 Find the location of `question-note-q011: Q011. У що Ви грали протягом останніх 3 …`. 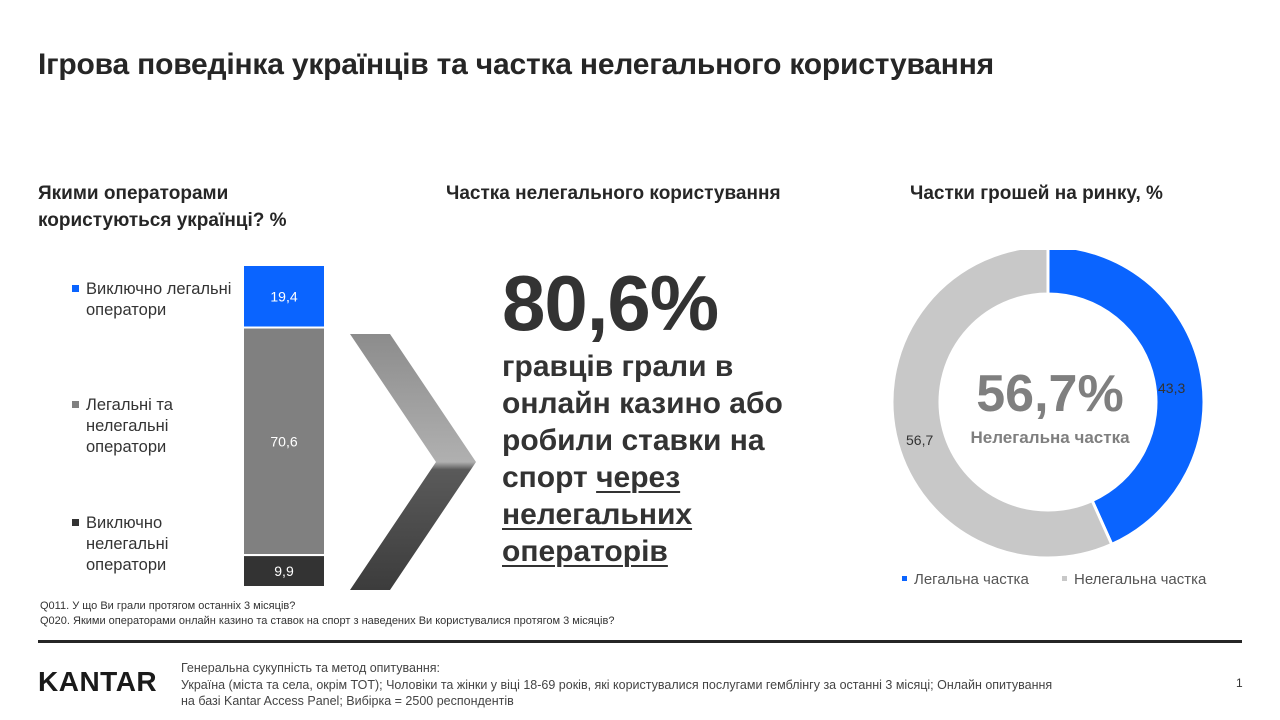

question-note-q011: Q011. У що Ви грали протягом останніх 3 … is located at coordinates (168, 606).